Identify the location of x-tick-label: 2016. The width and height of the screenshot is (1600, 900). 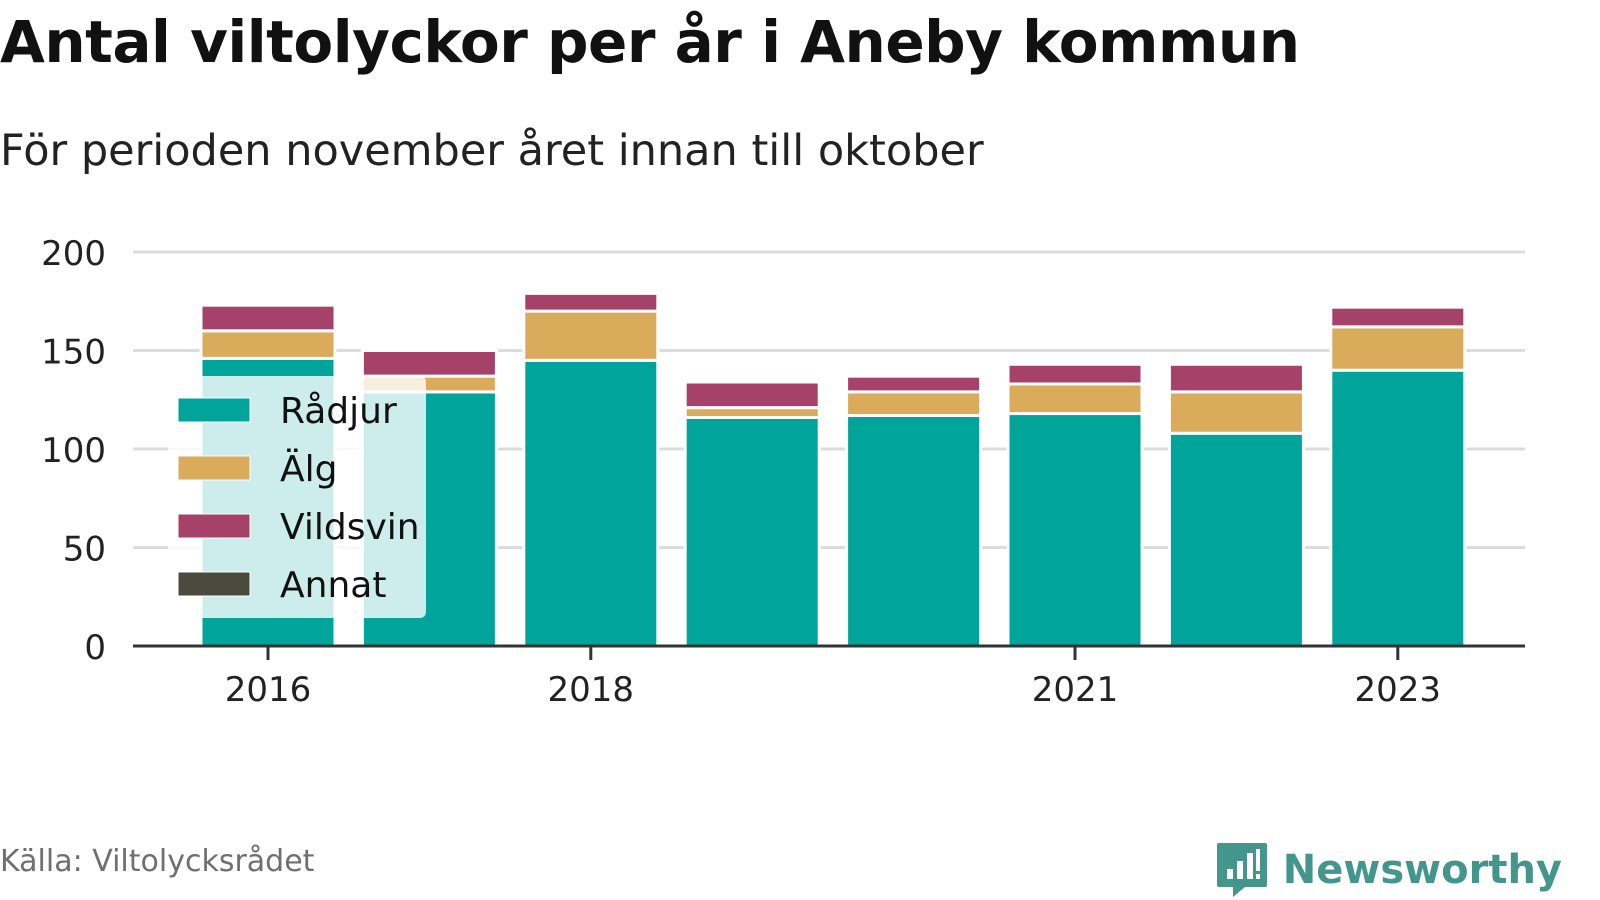
(268, 690).